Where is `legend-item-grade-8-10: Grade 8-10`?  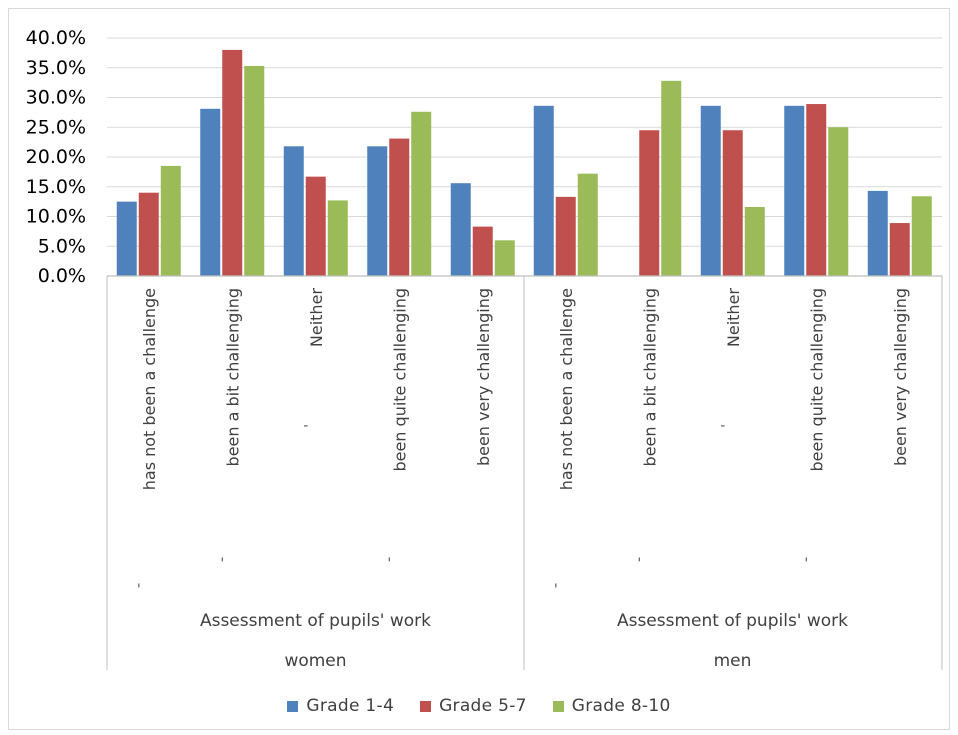
legend-item-grade-8-10: Grade 8-10 is located at coordinates (611, 706).